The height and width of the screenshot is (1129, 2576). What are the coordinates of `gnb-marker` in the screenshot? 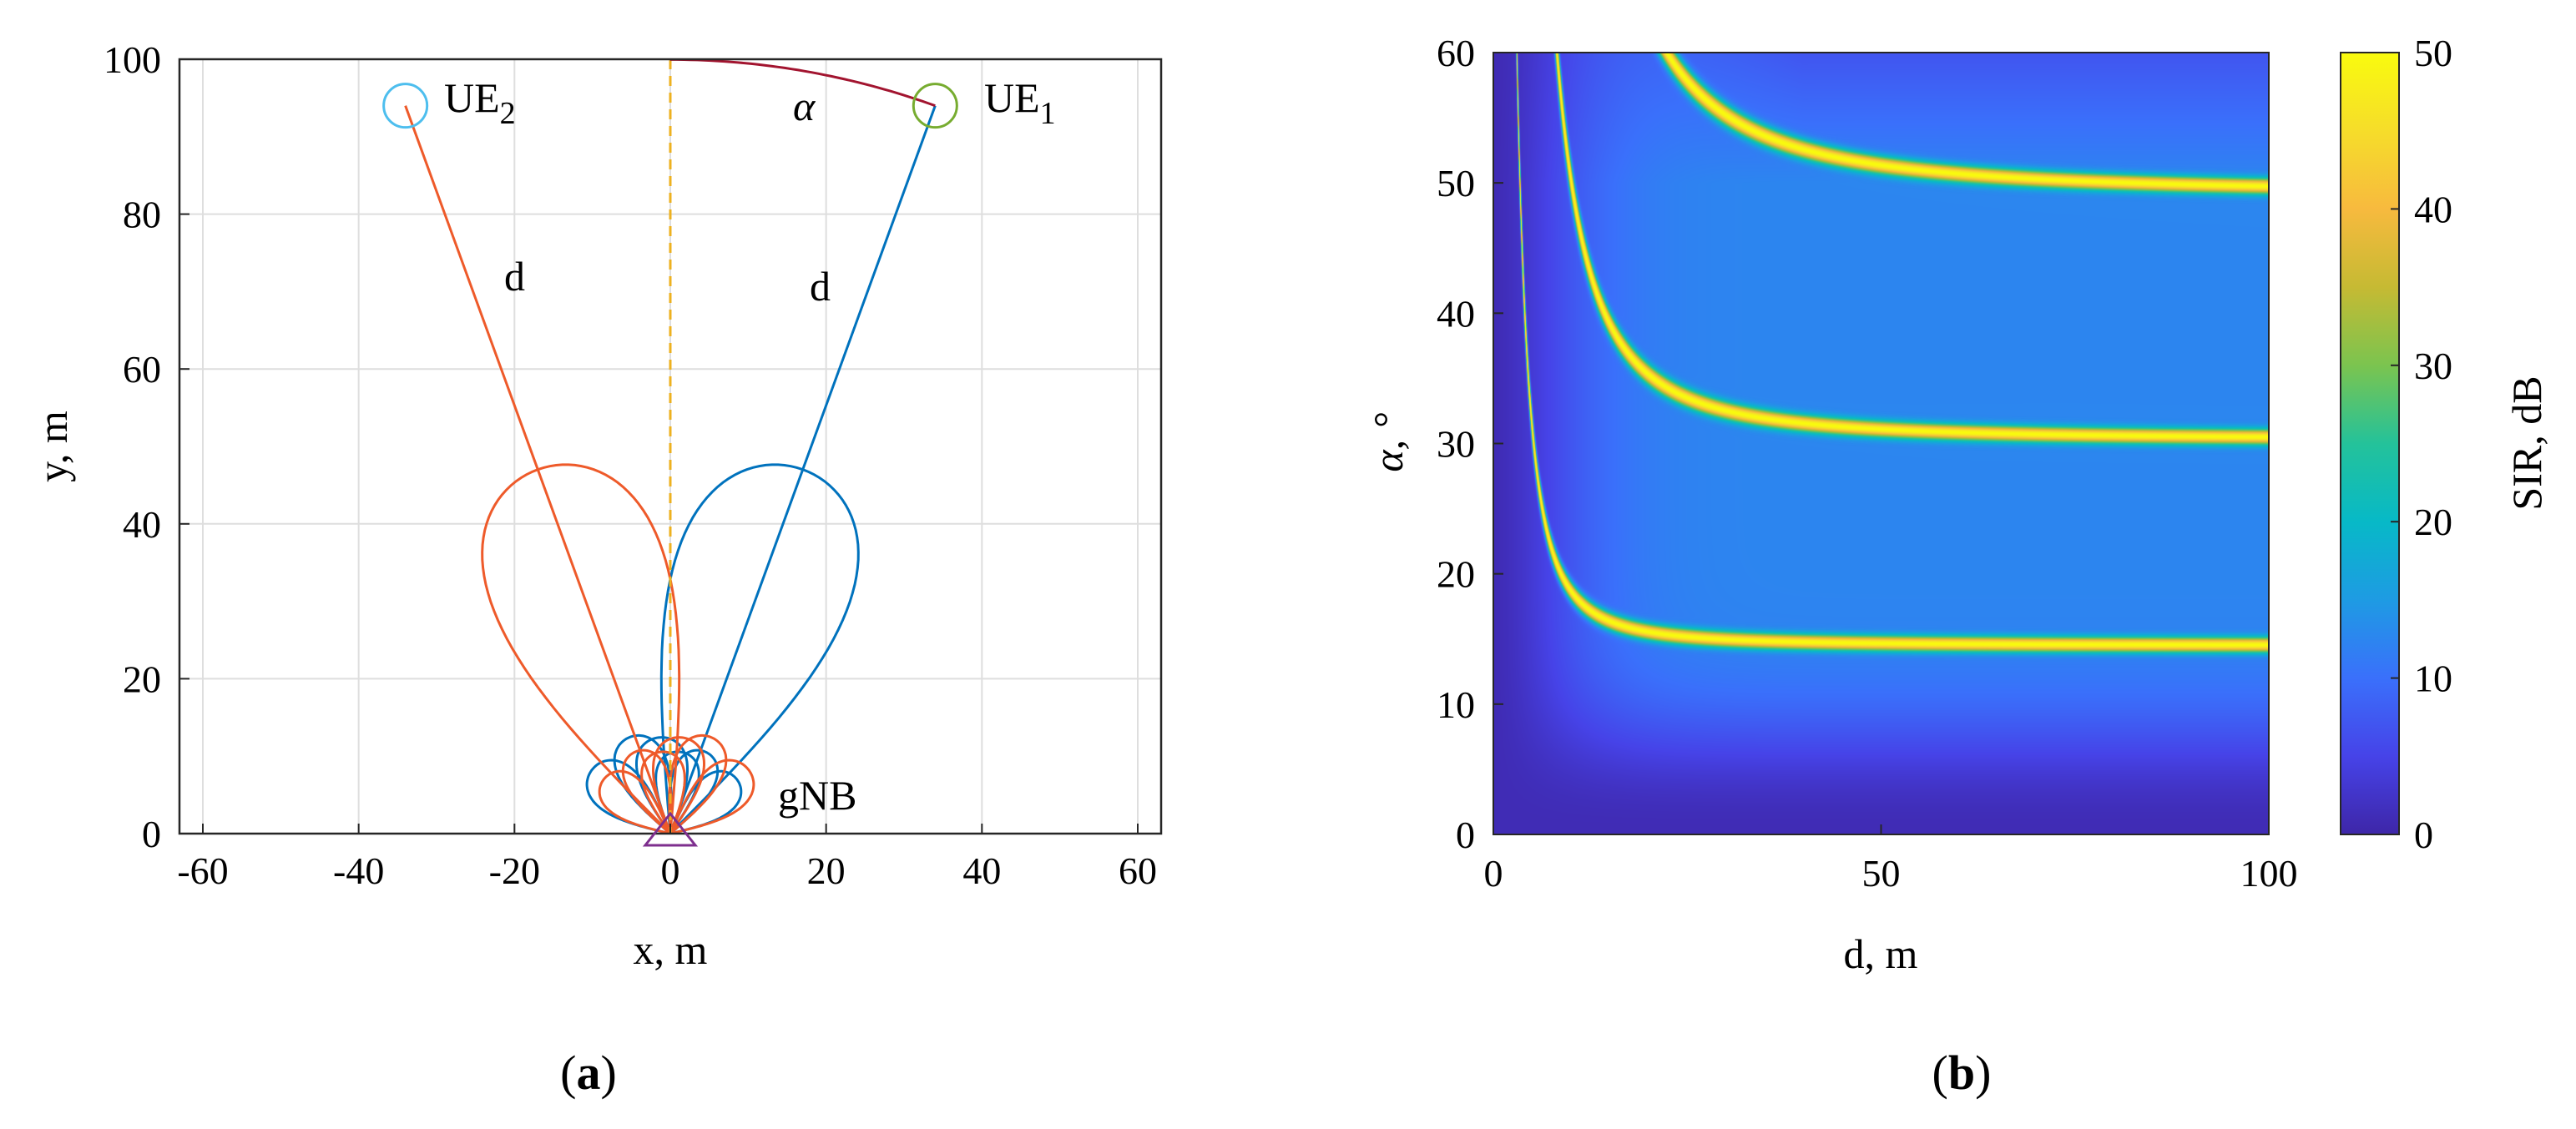 It's located at (670, 829).